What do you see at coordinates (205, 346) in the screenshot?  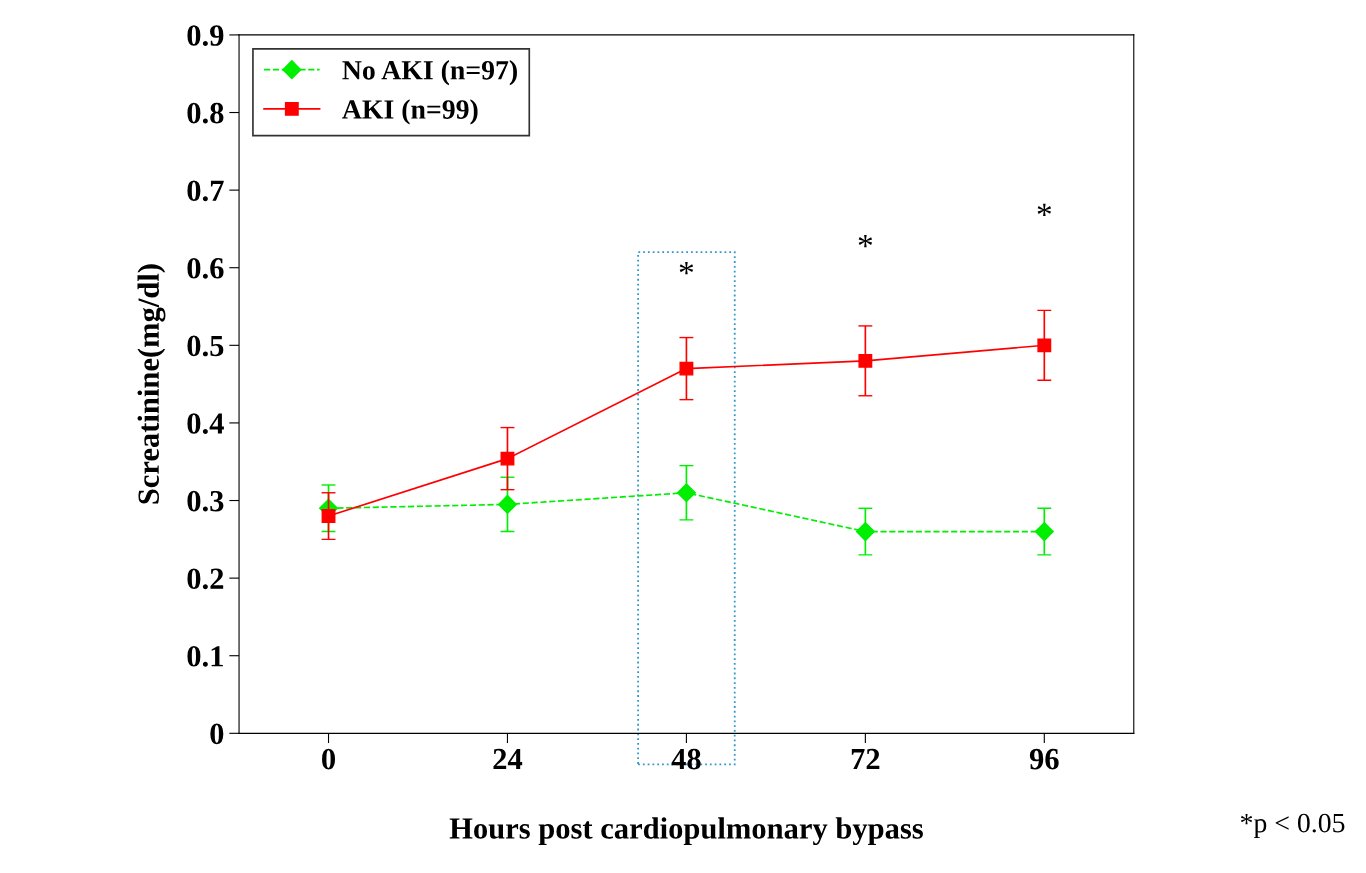 I see `y-tick-label: 0.5` at bounding box center [205, 346].